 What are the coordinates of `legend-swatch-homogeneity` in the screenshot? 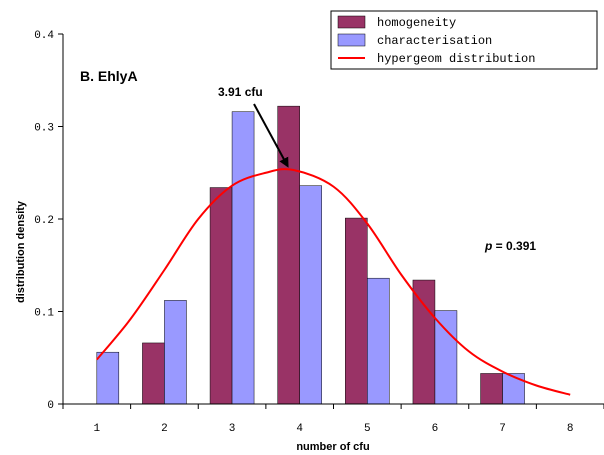 It's located at (351, 22).